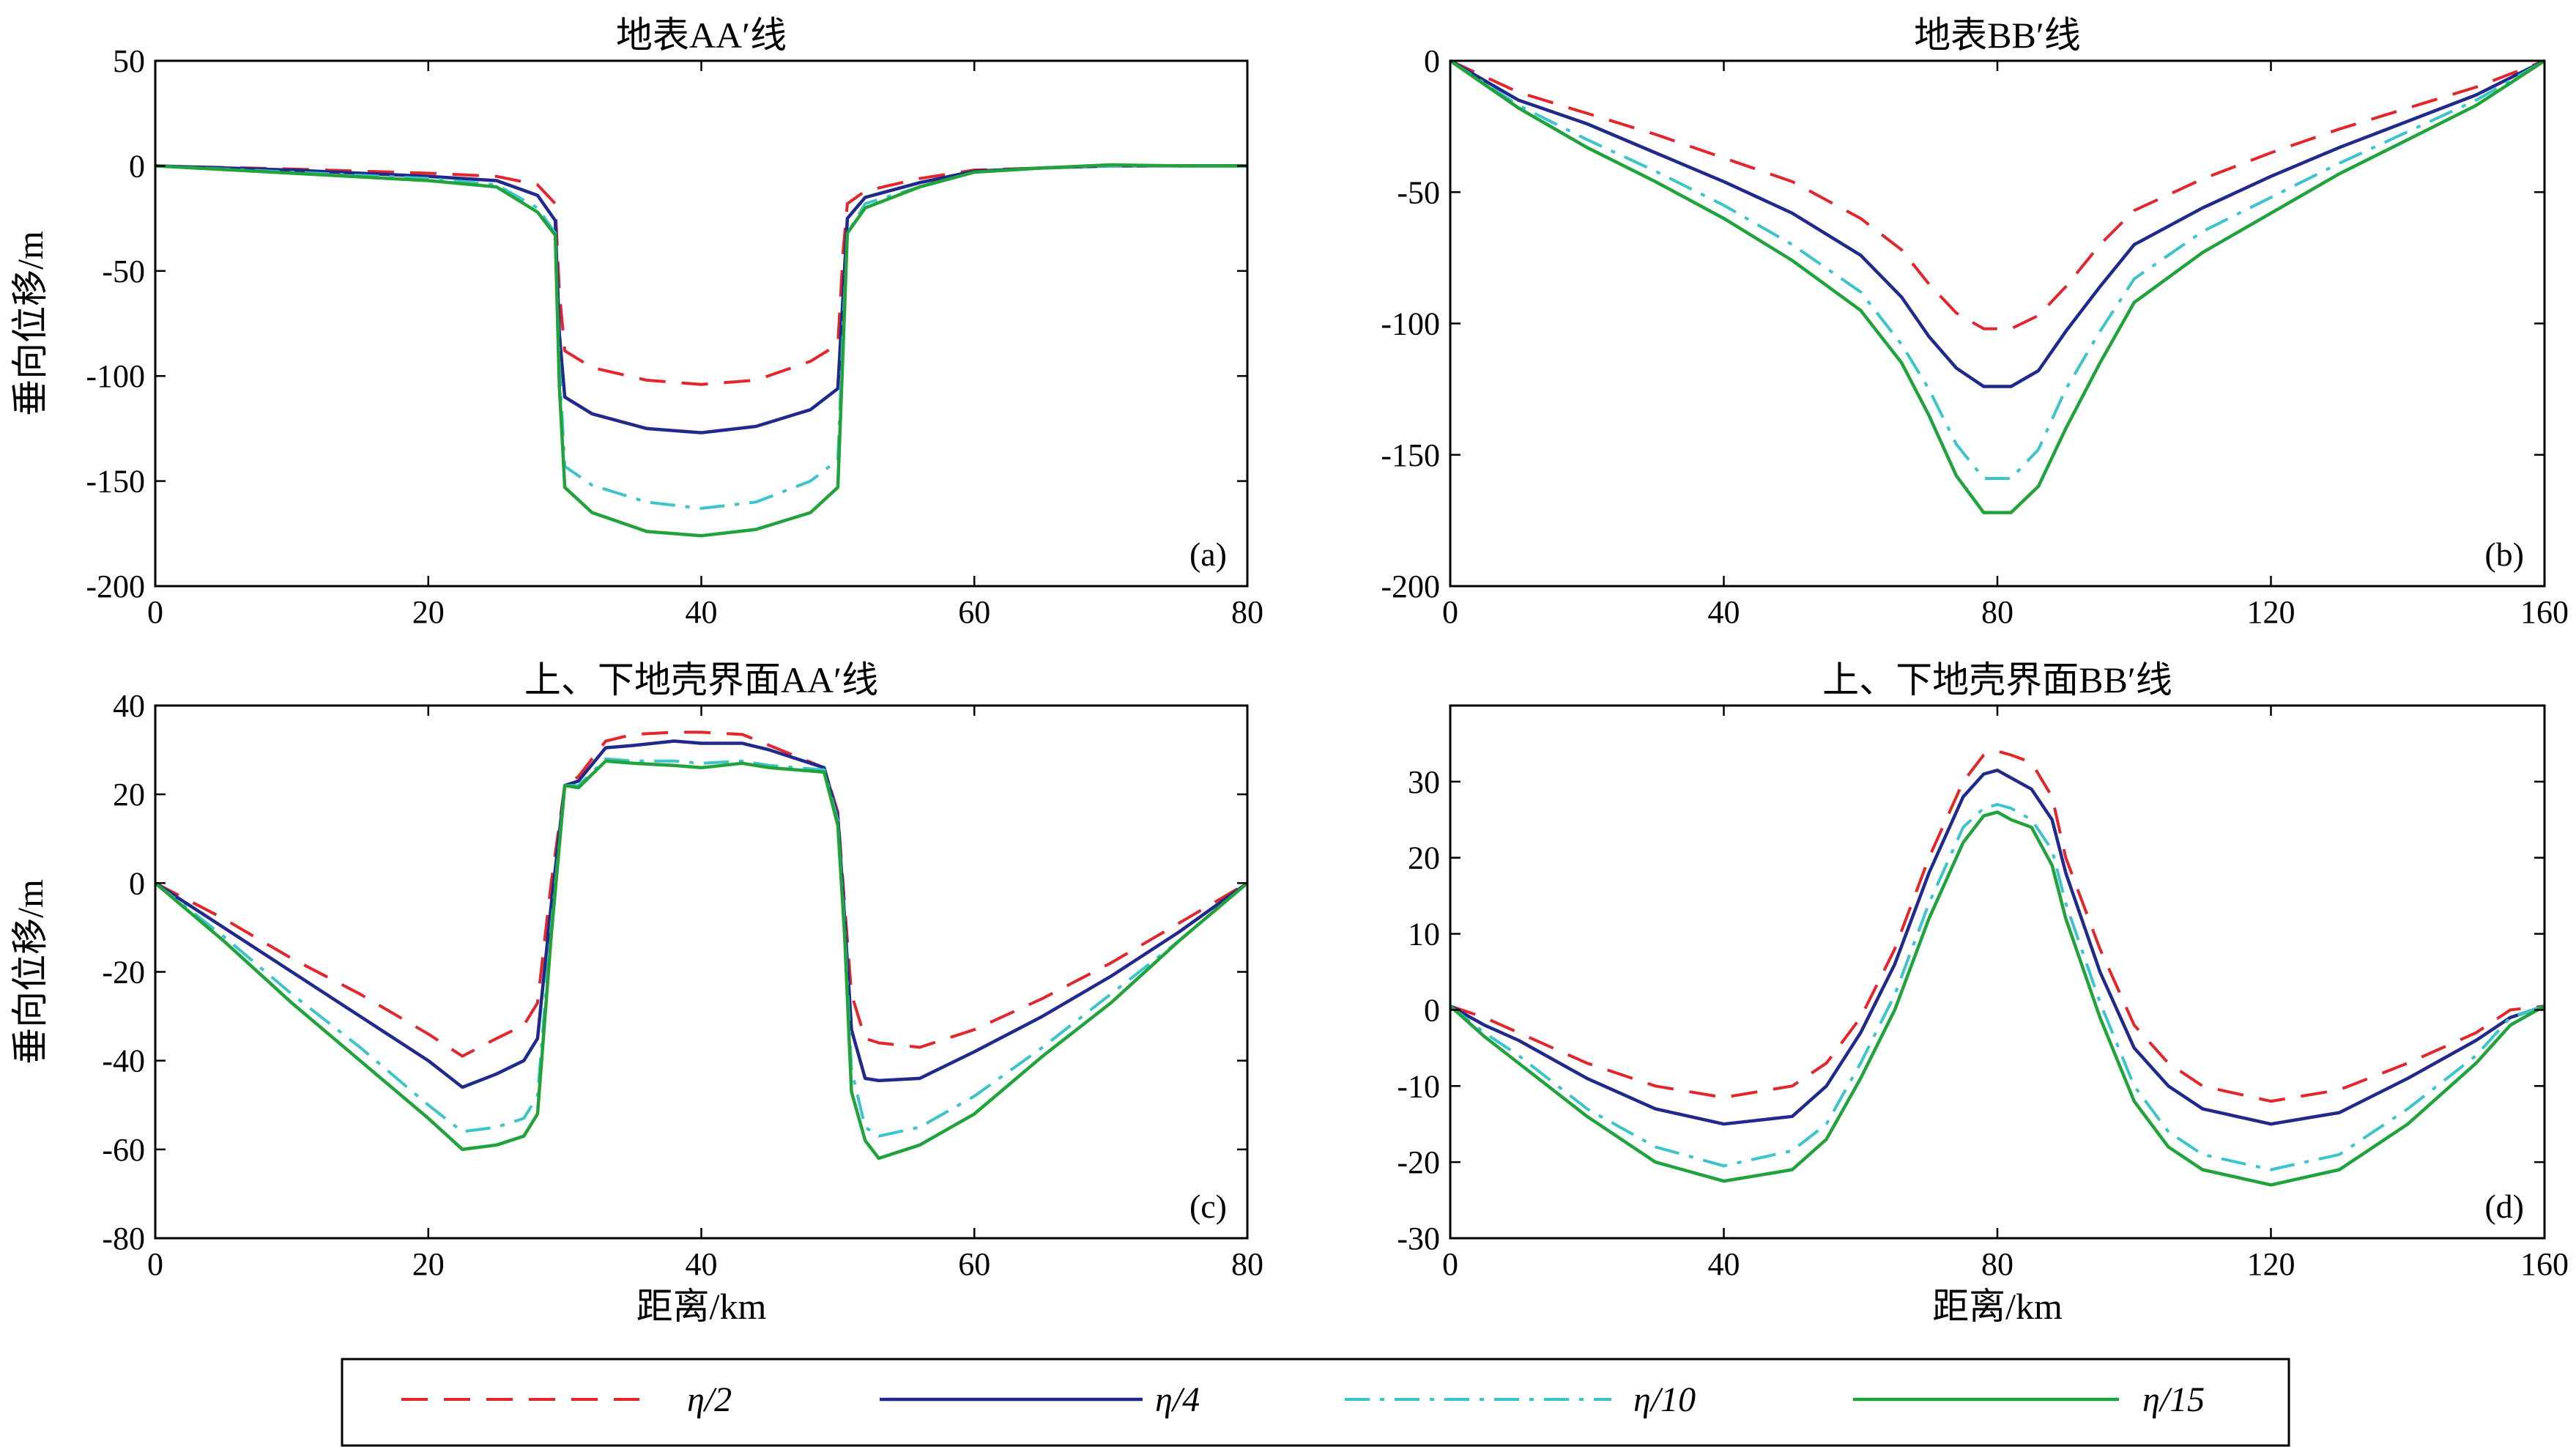 The height and width of the screenshot is (1447, 2576). Describe the element at coordinates (1997, 35) in the screenshot. I see `chart-title: 地表BB′线` at that location.